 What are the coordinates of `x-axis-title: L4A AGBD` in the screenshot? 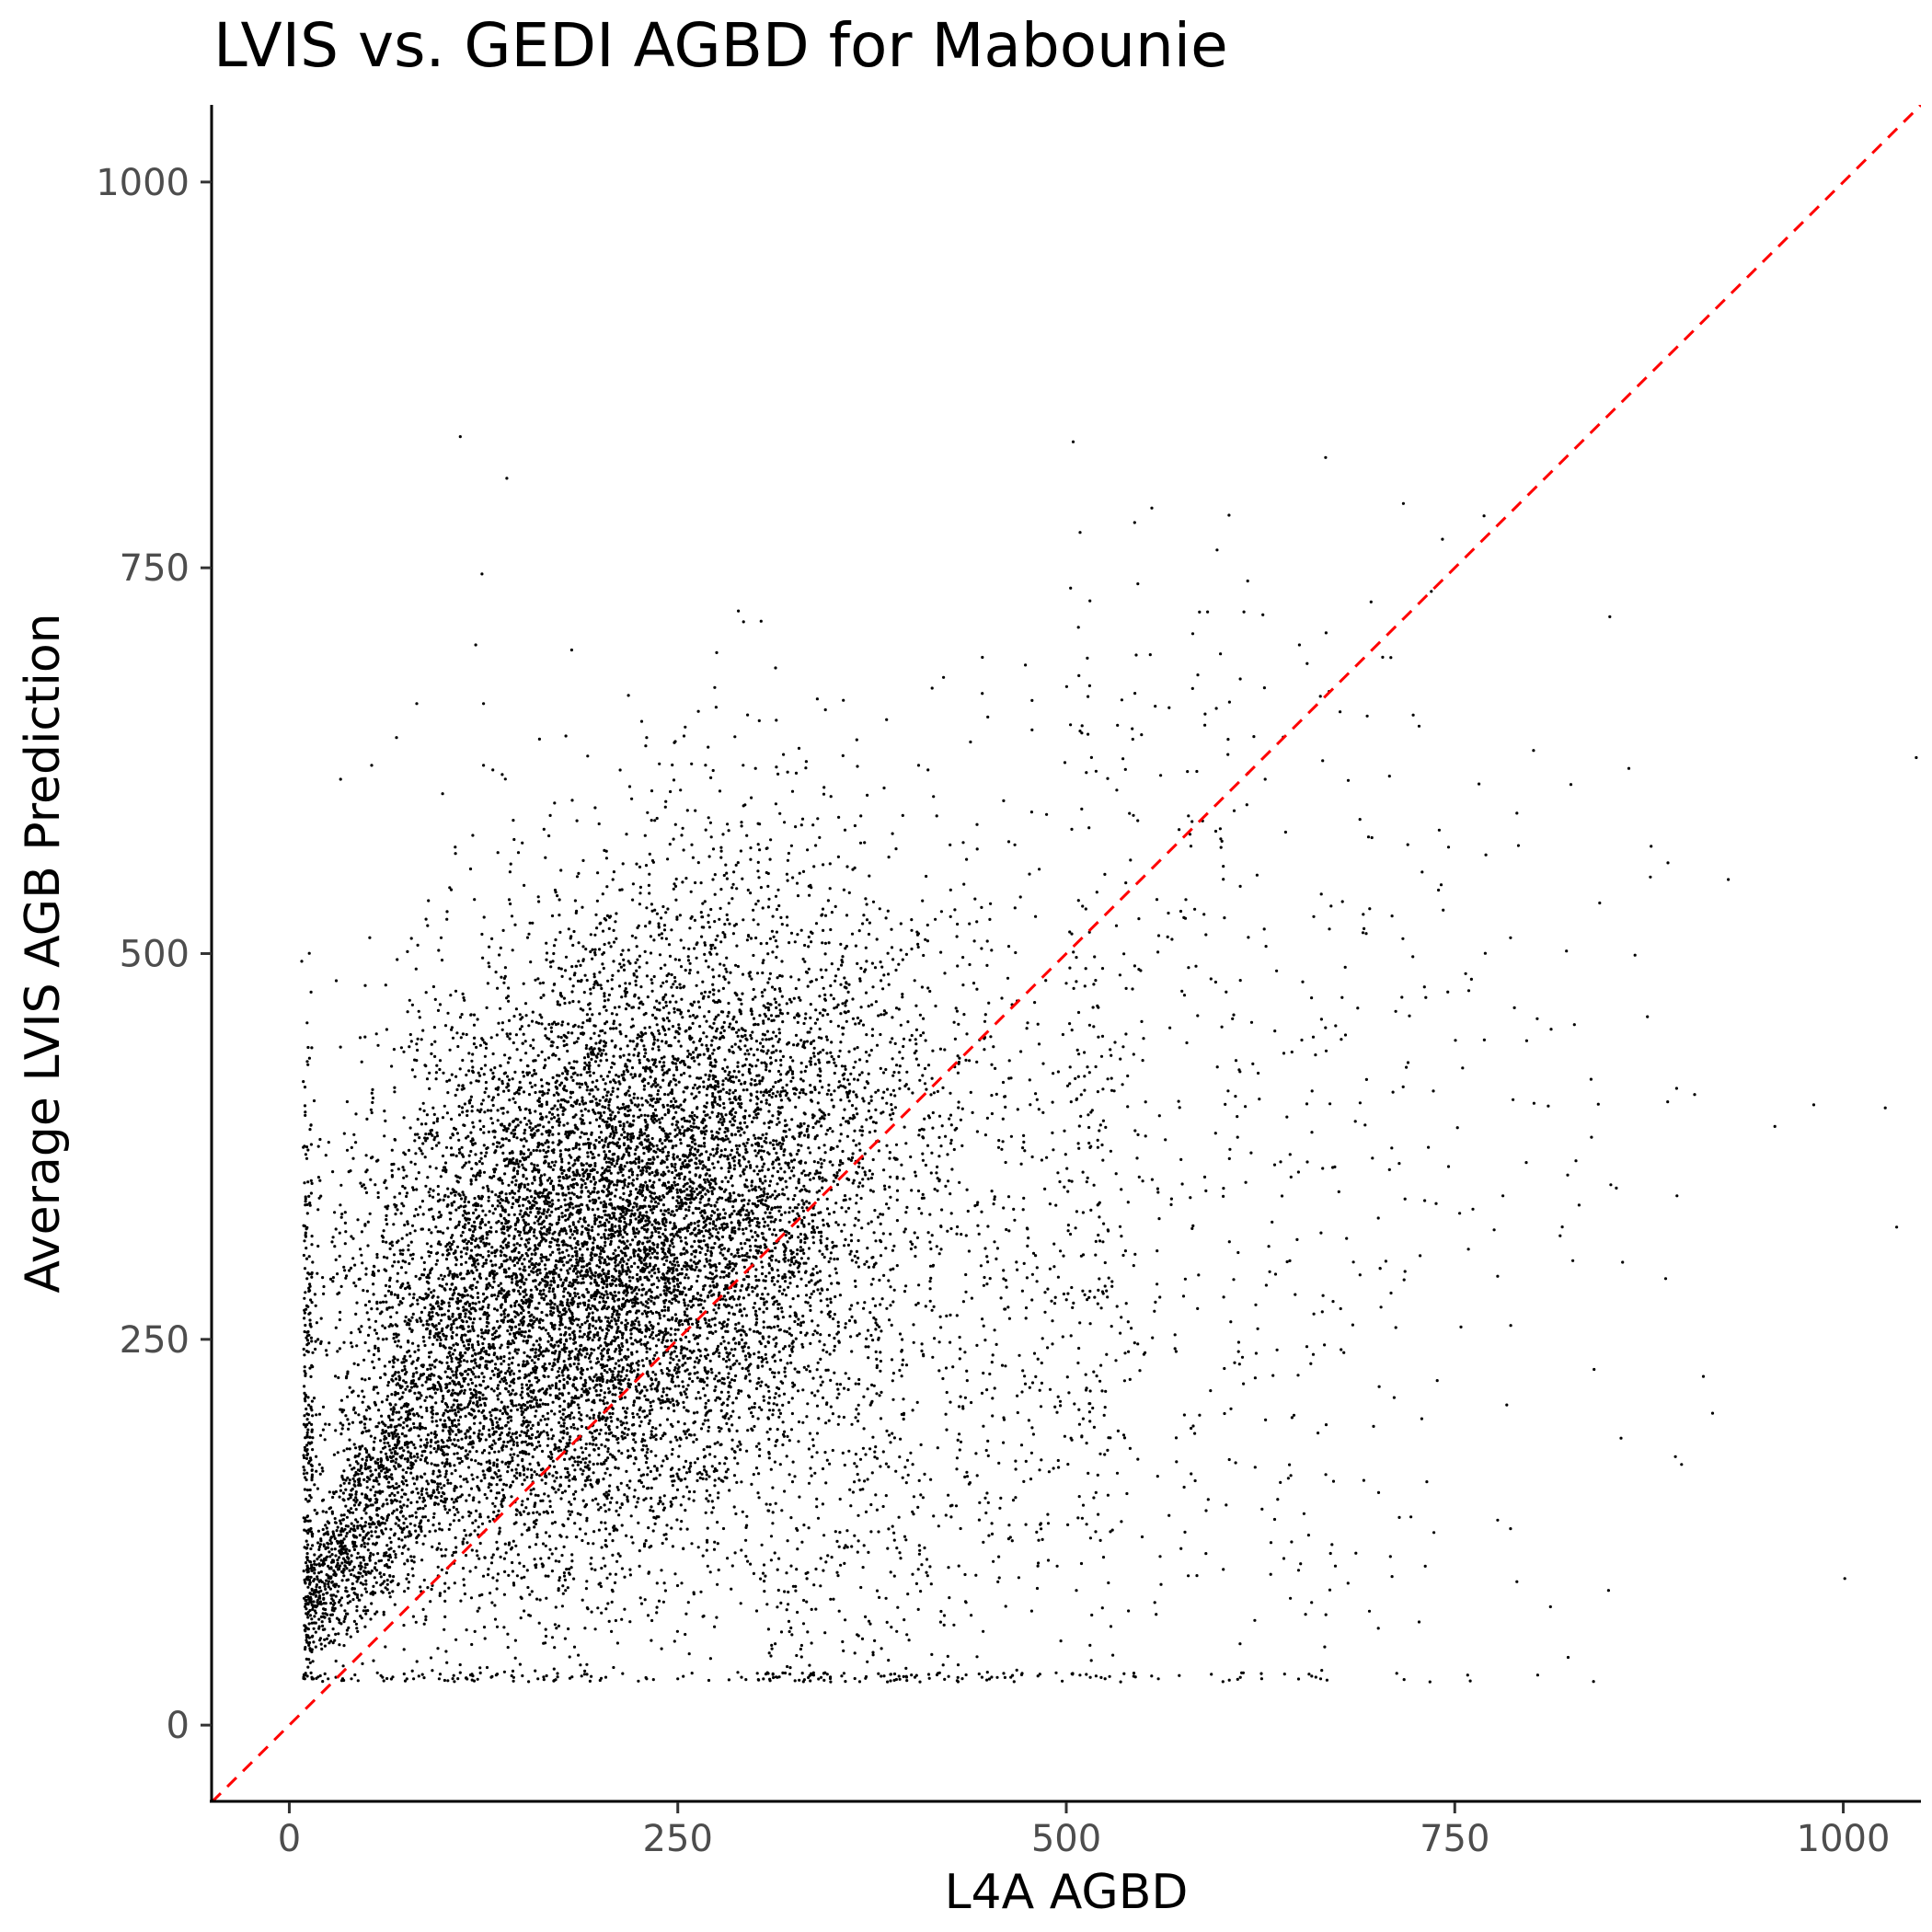 It's located at (1067, 1892).